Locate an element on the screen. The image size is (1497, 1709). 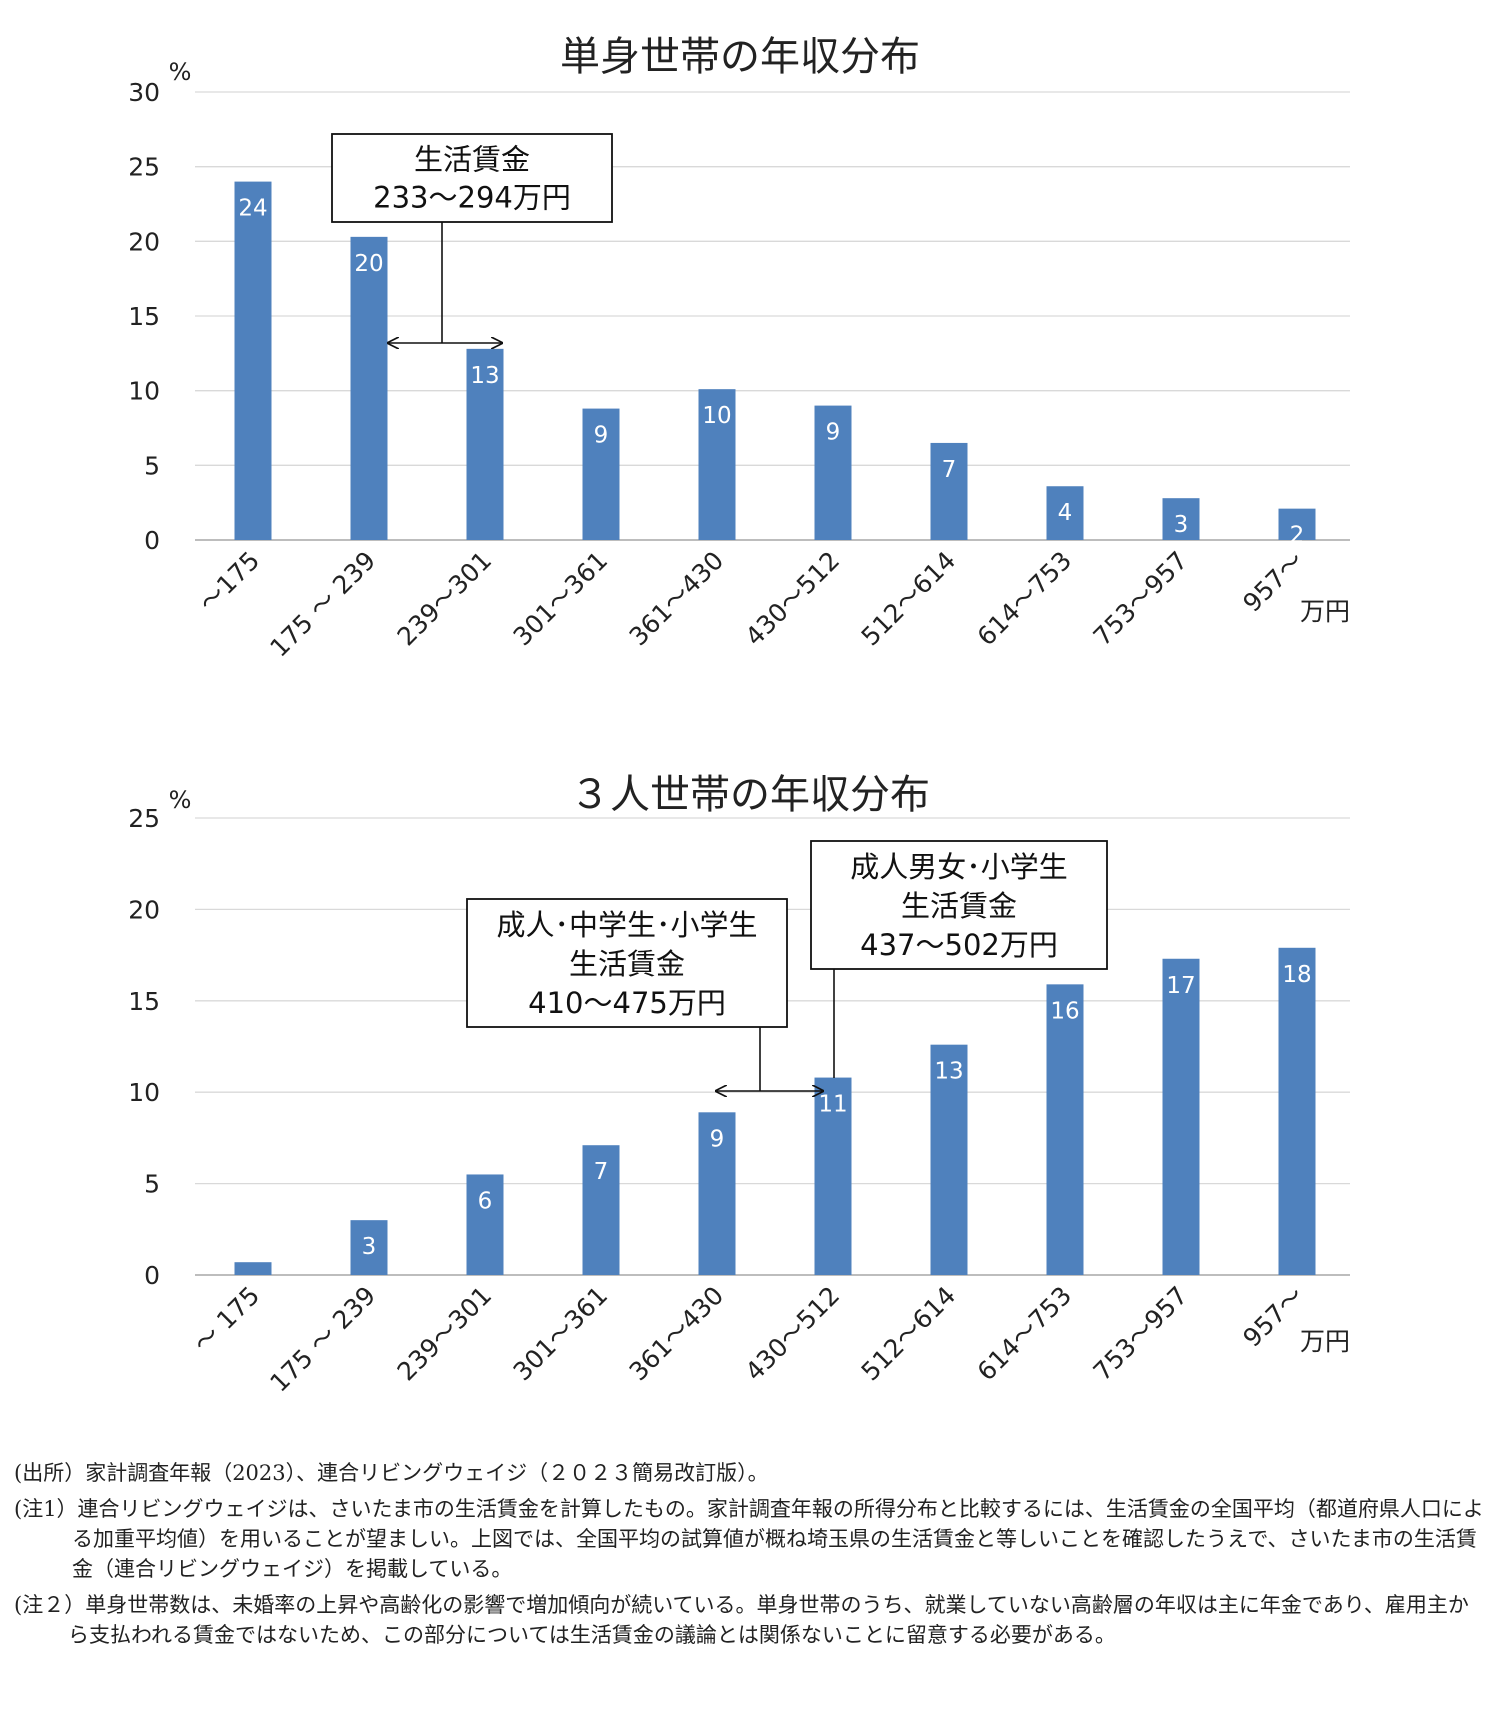
data-label: 2 is located at coordinates (1297, 536).